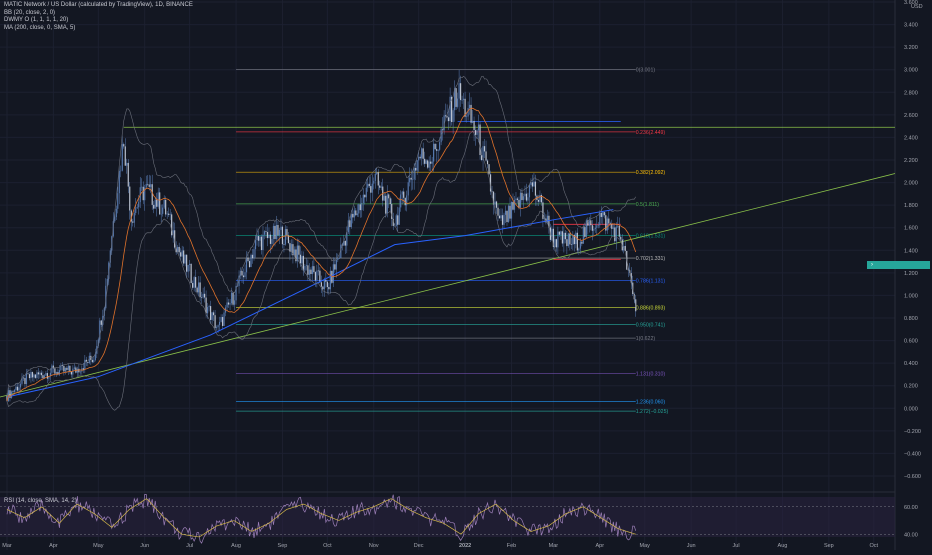 The width and height of the screenshot is (932, 555). Describe the element at coordinates (651, 374) in the screenshot. I see `fib-level-label: 1.131(0.310)` at that location.